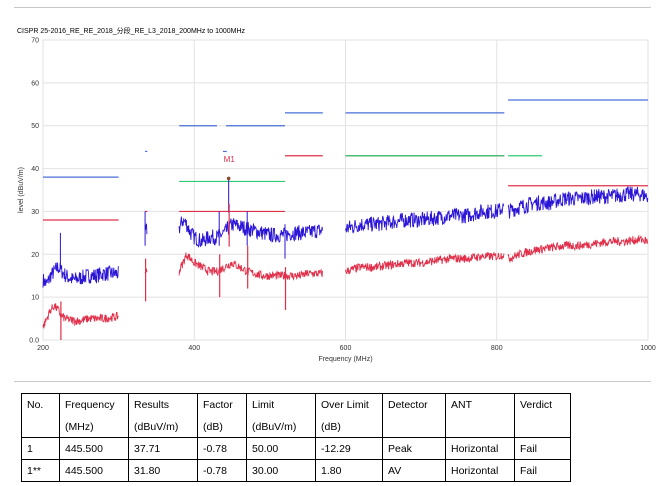  I want to click on table-cell: Factor, so click(222, 404).